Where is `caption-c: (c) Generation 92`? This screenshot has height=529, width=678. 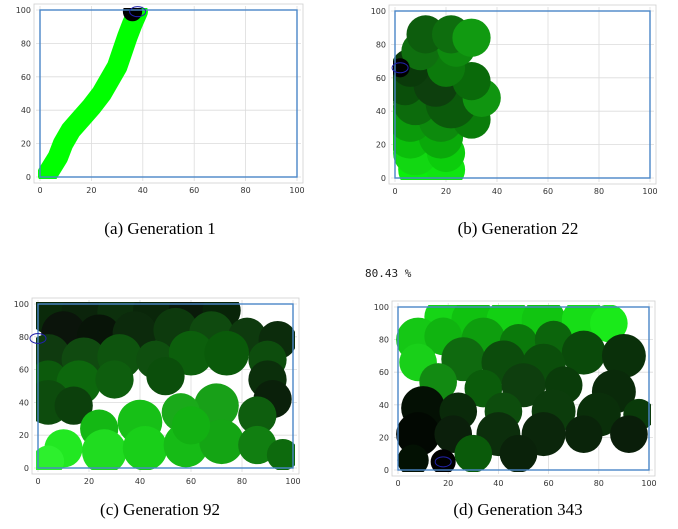 caption-c: (c) Generation 92 is located at coordinates (160, 509).